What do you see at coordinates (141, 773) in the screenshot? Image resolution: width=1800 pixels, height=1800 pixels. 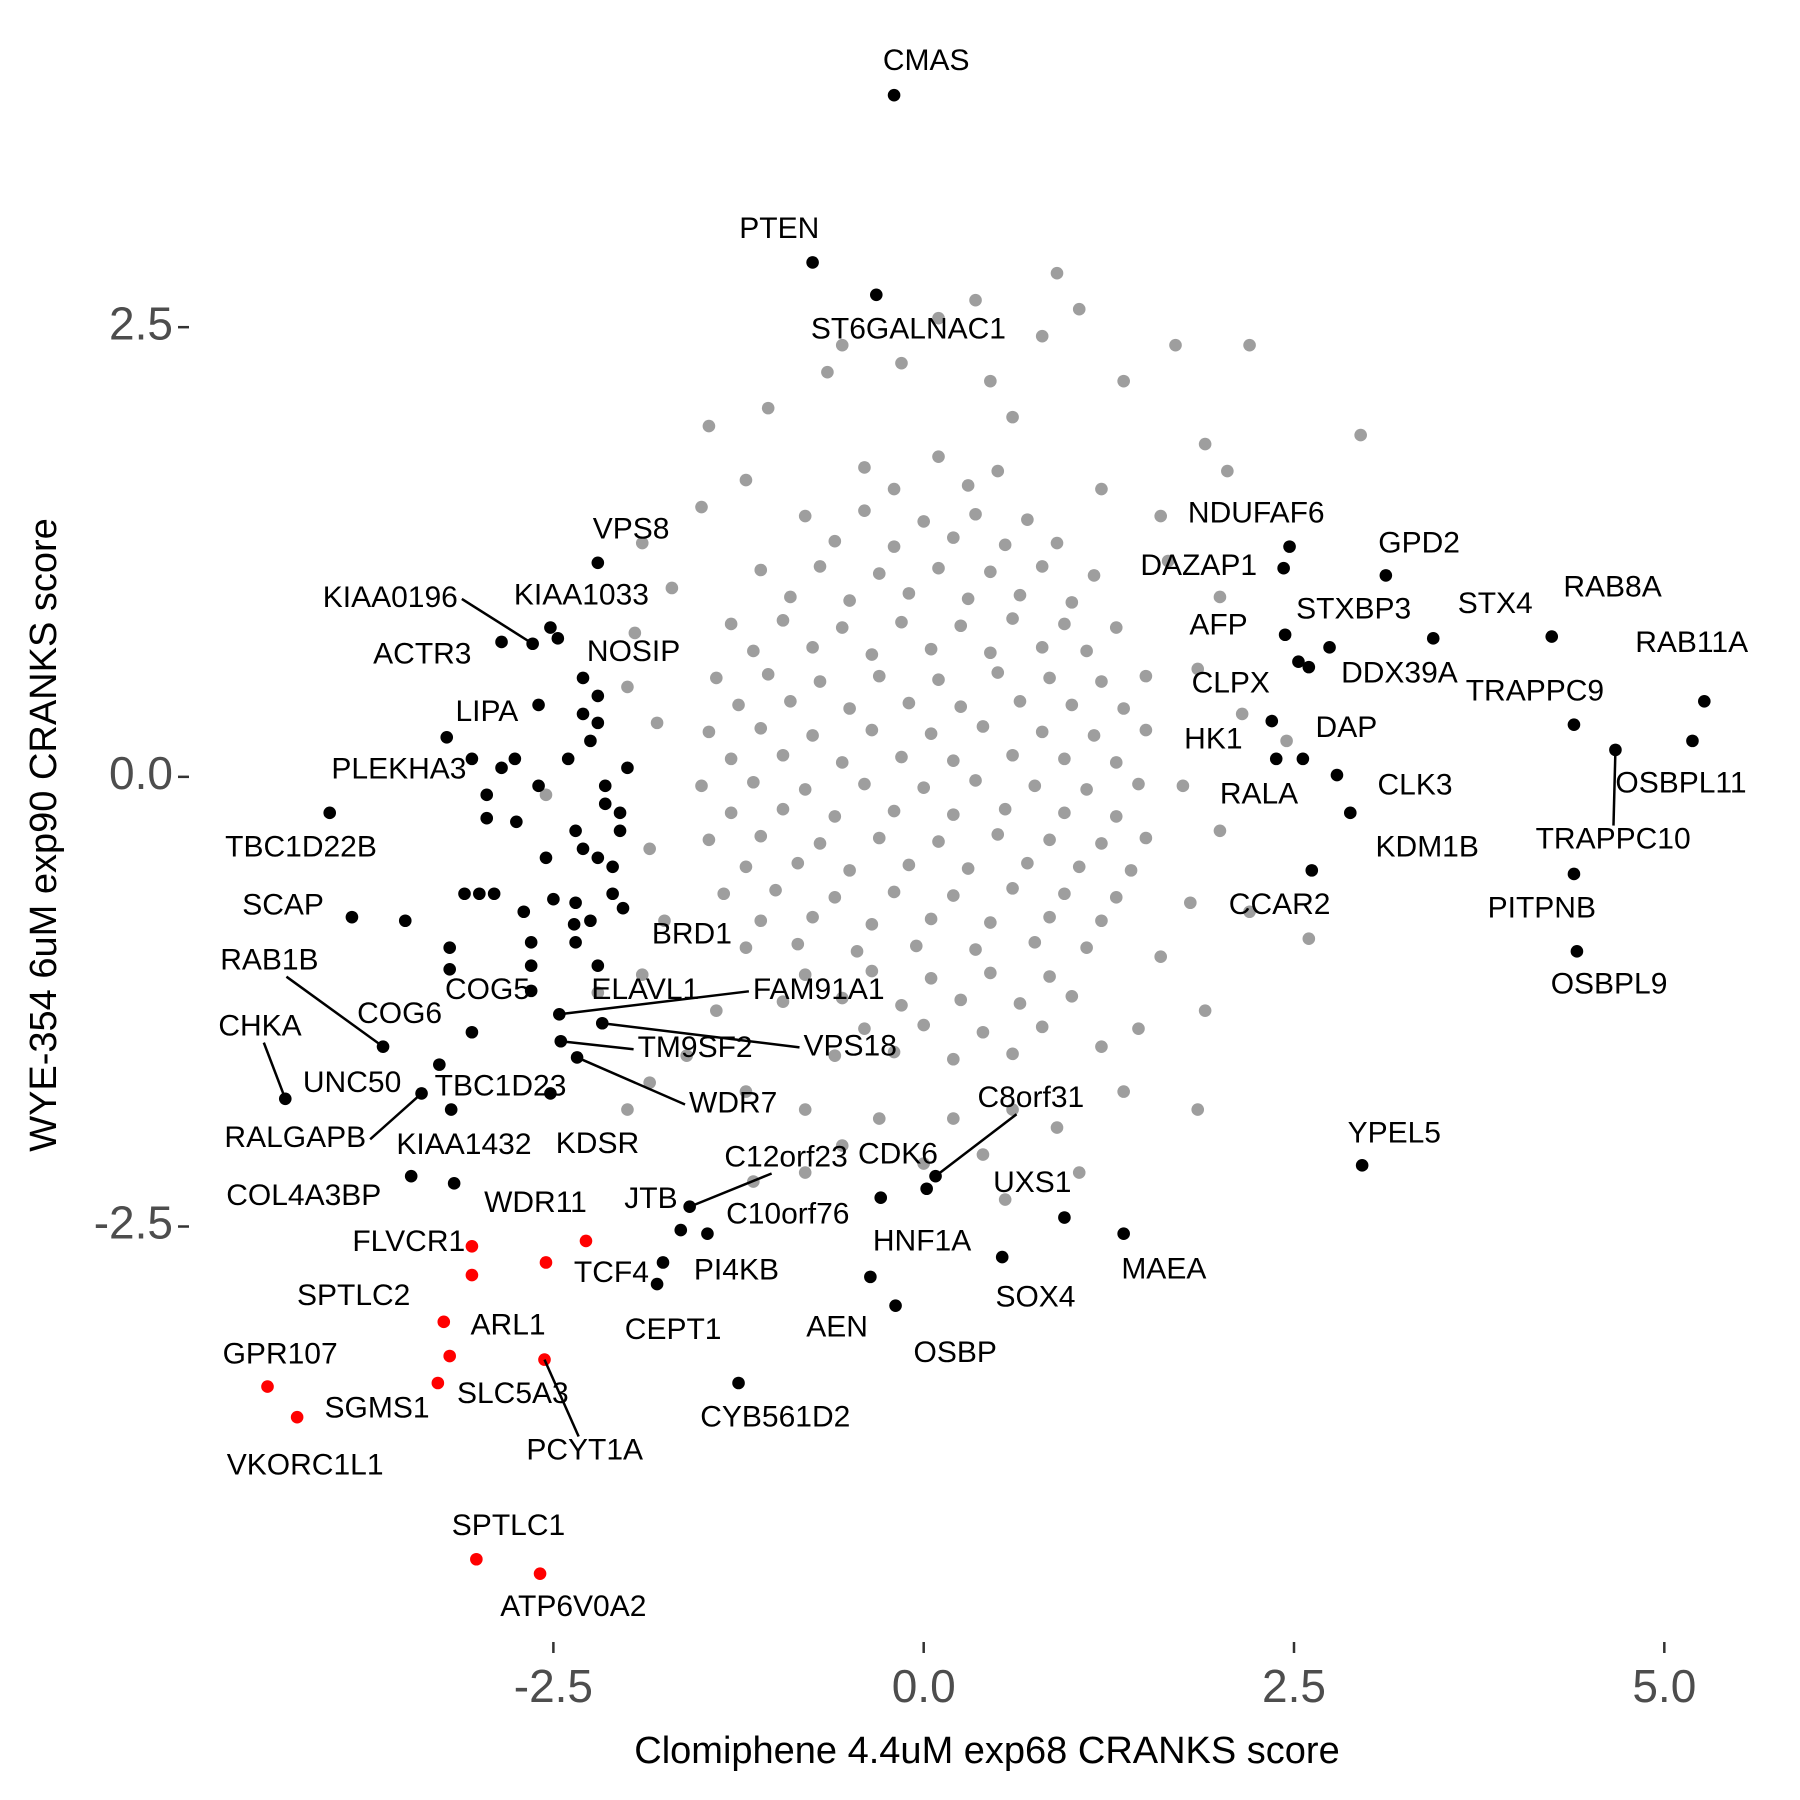 I see `y-tick-label: 0.0` at bounding box center [141, 773].